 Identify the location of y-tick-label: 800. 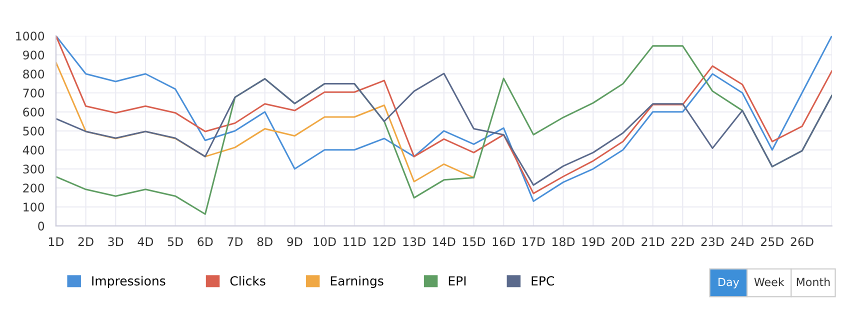
(33, 74).